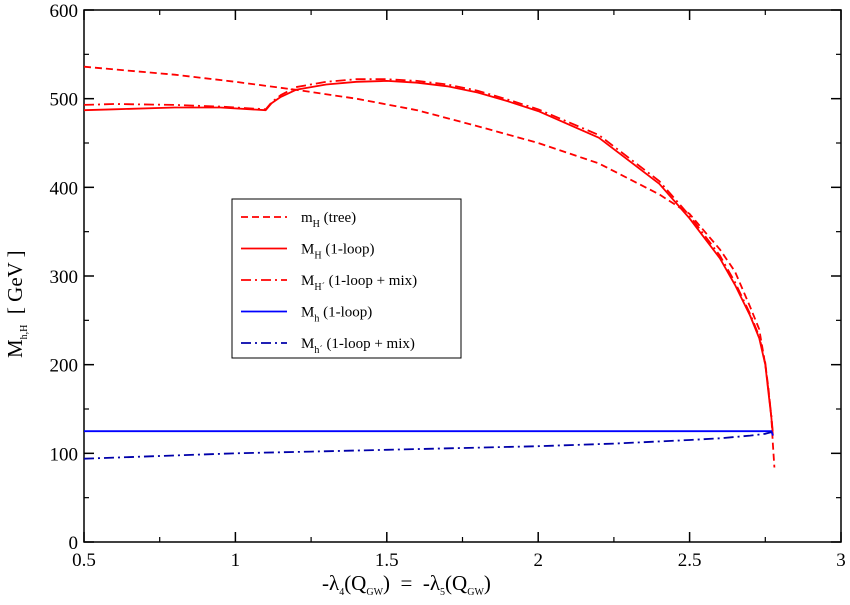  Describe the element at coordinates (841, 560) in the screenshot. I see `x-tick-label: 3` at that location.